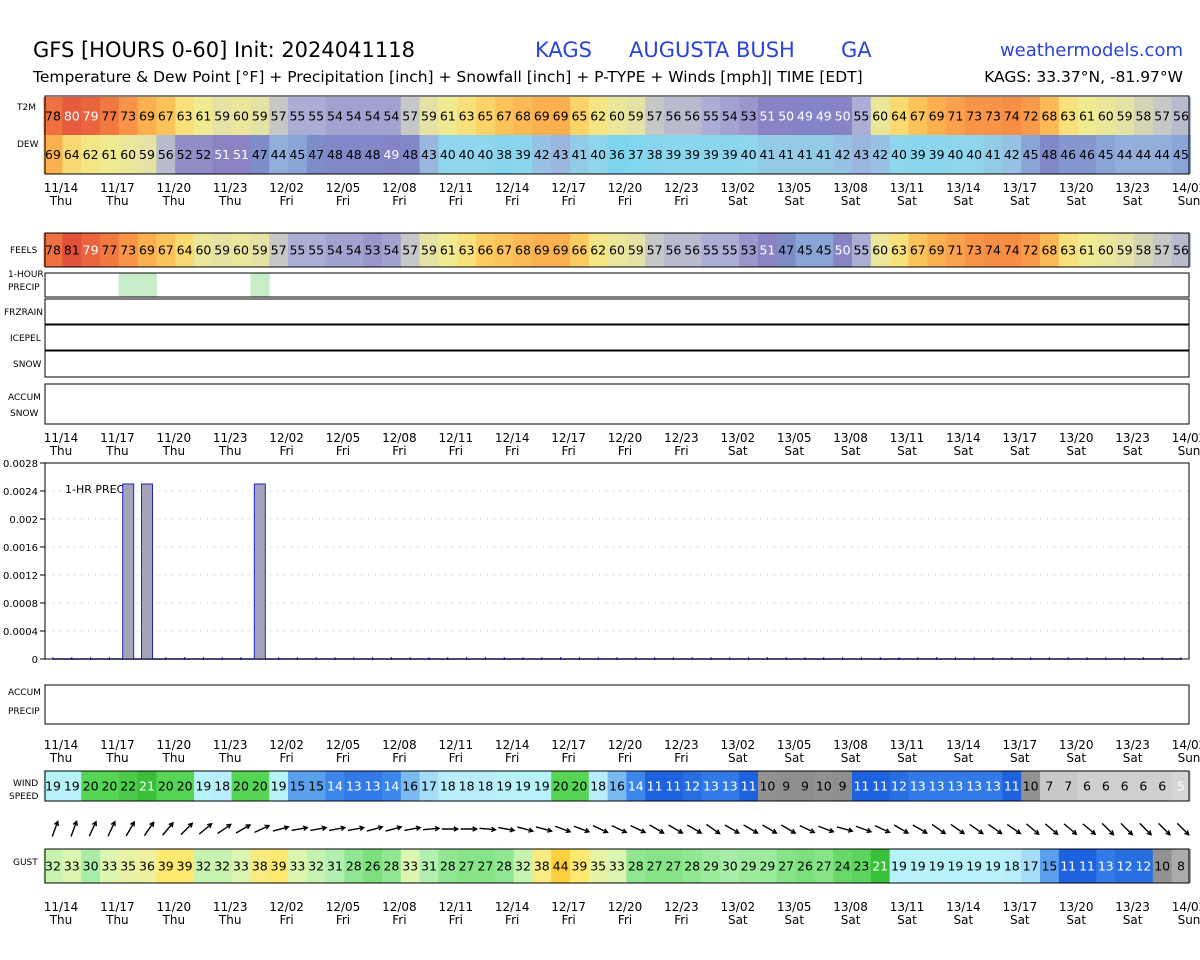  What do you see at coordinates (617, 311) in the screenshot?
I see `frzrain-row` at bounding box center [617, 311].